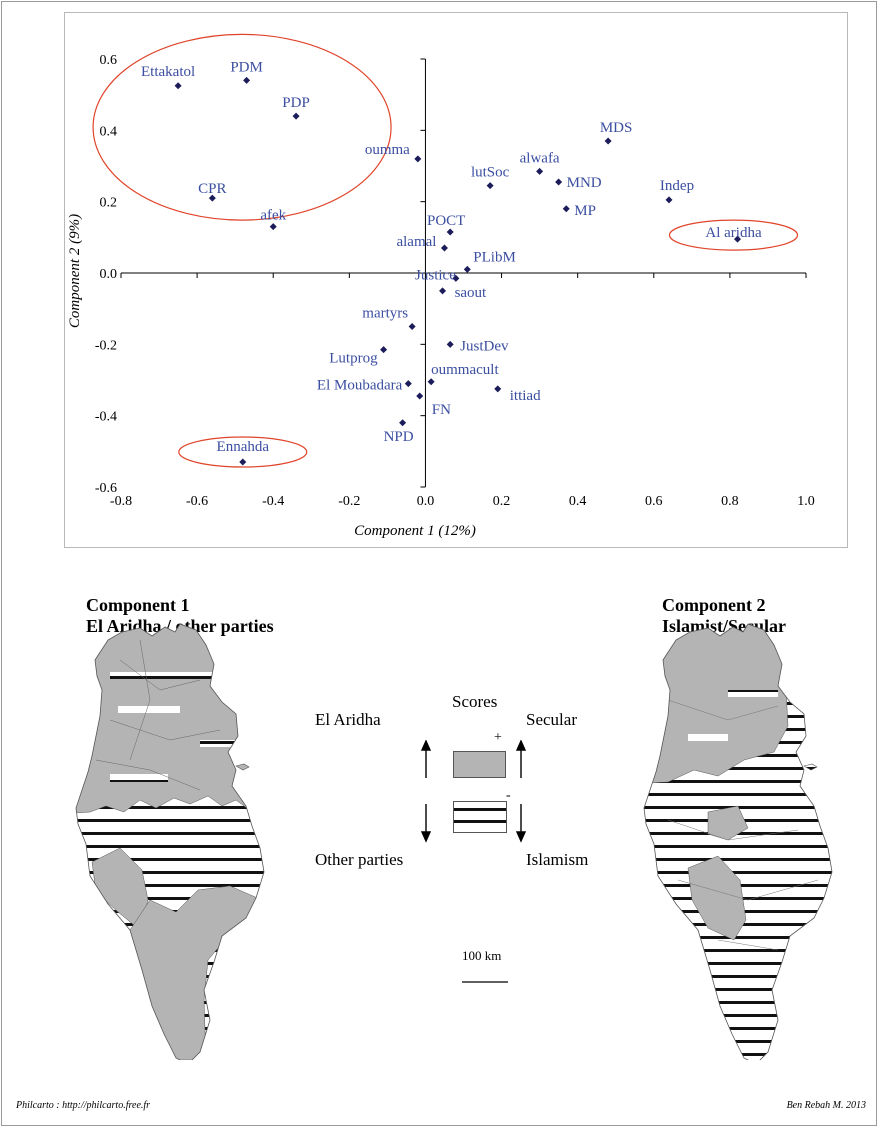 This screenshot has width=880, height=1129. I want to click on point-label: martyrs, so click(385, 314).